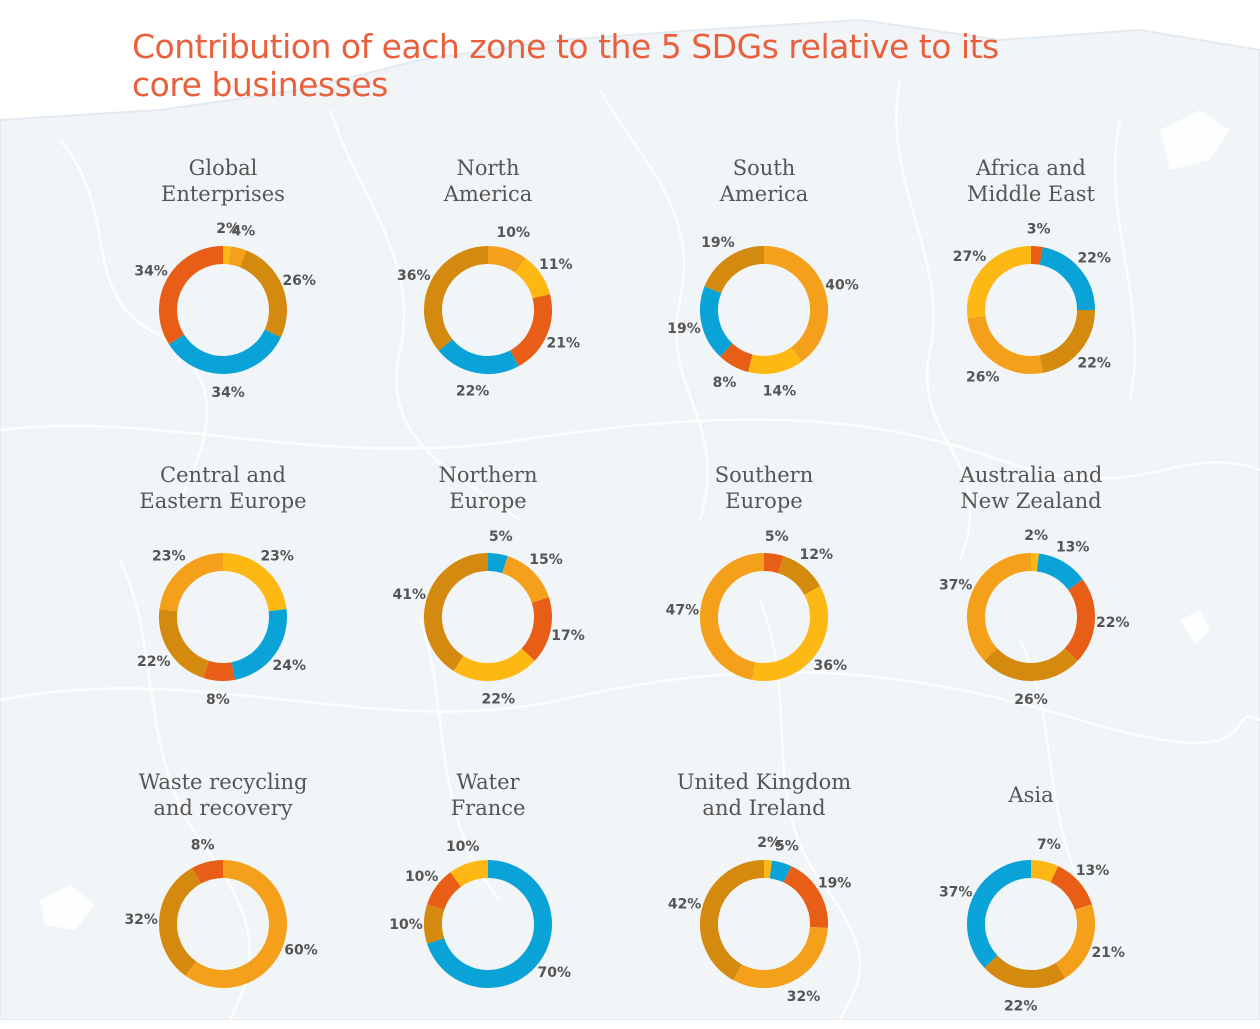  I want to click on slice-percent-label: 42%, so click(685, 905).